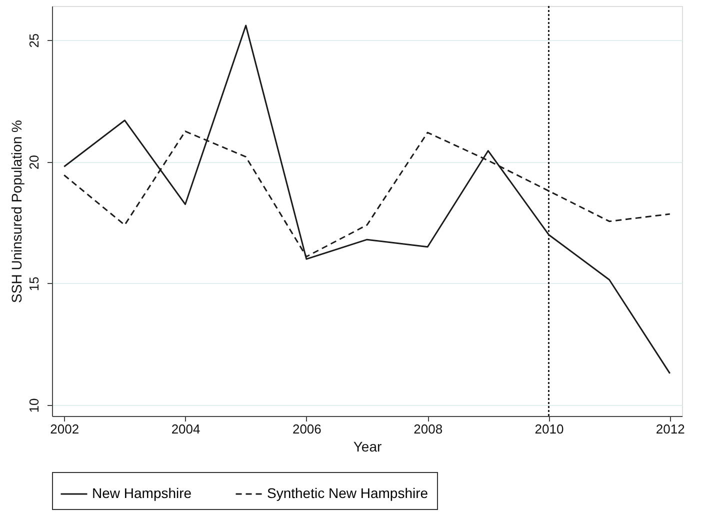 The height and width of the screenshot is (531, 726). What do you see at coordinates (670, 429) in the screenshot?
I see `x-tick-label: 2012` at bounding box center [670, 429].